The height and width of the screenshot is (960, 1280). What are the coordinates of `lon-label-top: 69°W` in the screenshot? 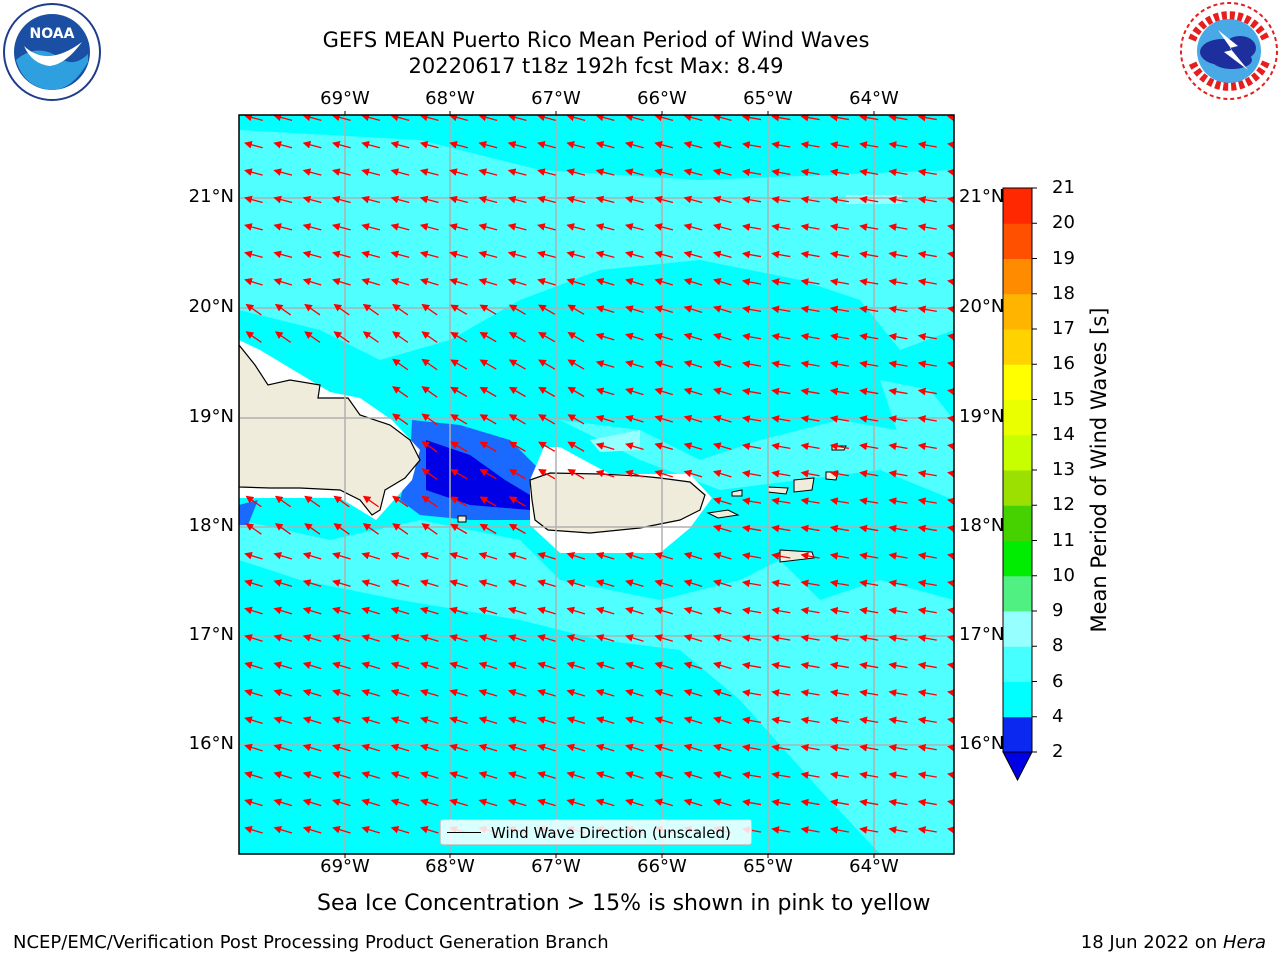 It's located at (345, 98).